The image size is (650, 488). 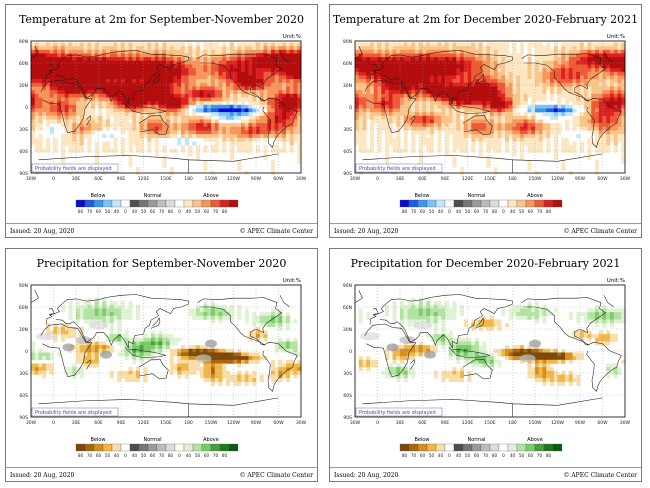 I want to click on lat-label: 60S, so click(x=347, y=152).